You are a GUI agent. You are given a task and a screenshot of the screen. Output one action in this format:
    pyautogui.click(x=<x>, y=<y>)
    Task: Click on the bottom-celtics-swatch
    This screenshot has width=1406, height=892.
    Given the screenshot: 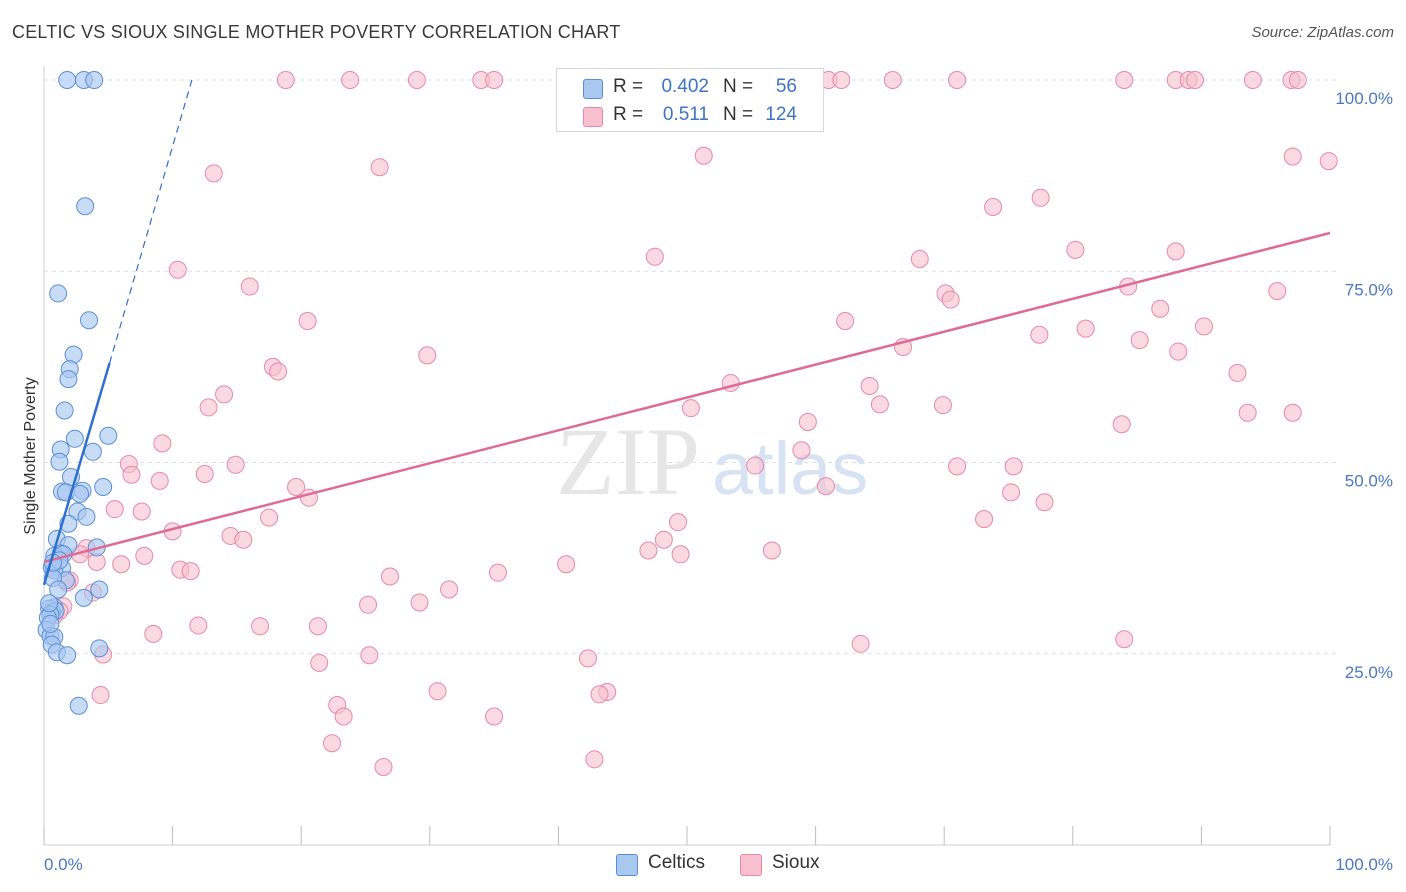 What is the action you would take?
    pyautogui.click(x=627, y=865)
    